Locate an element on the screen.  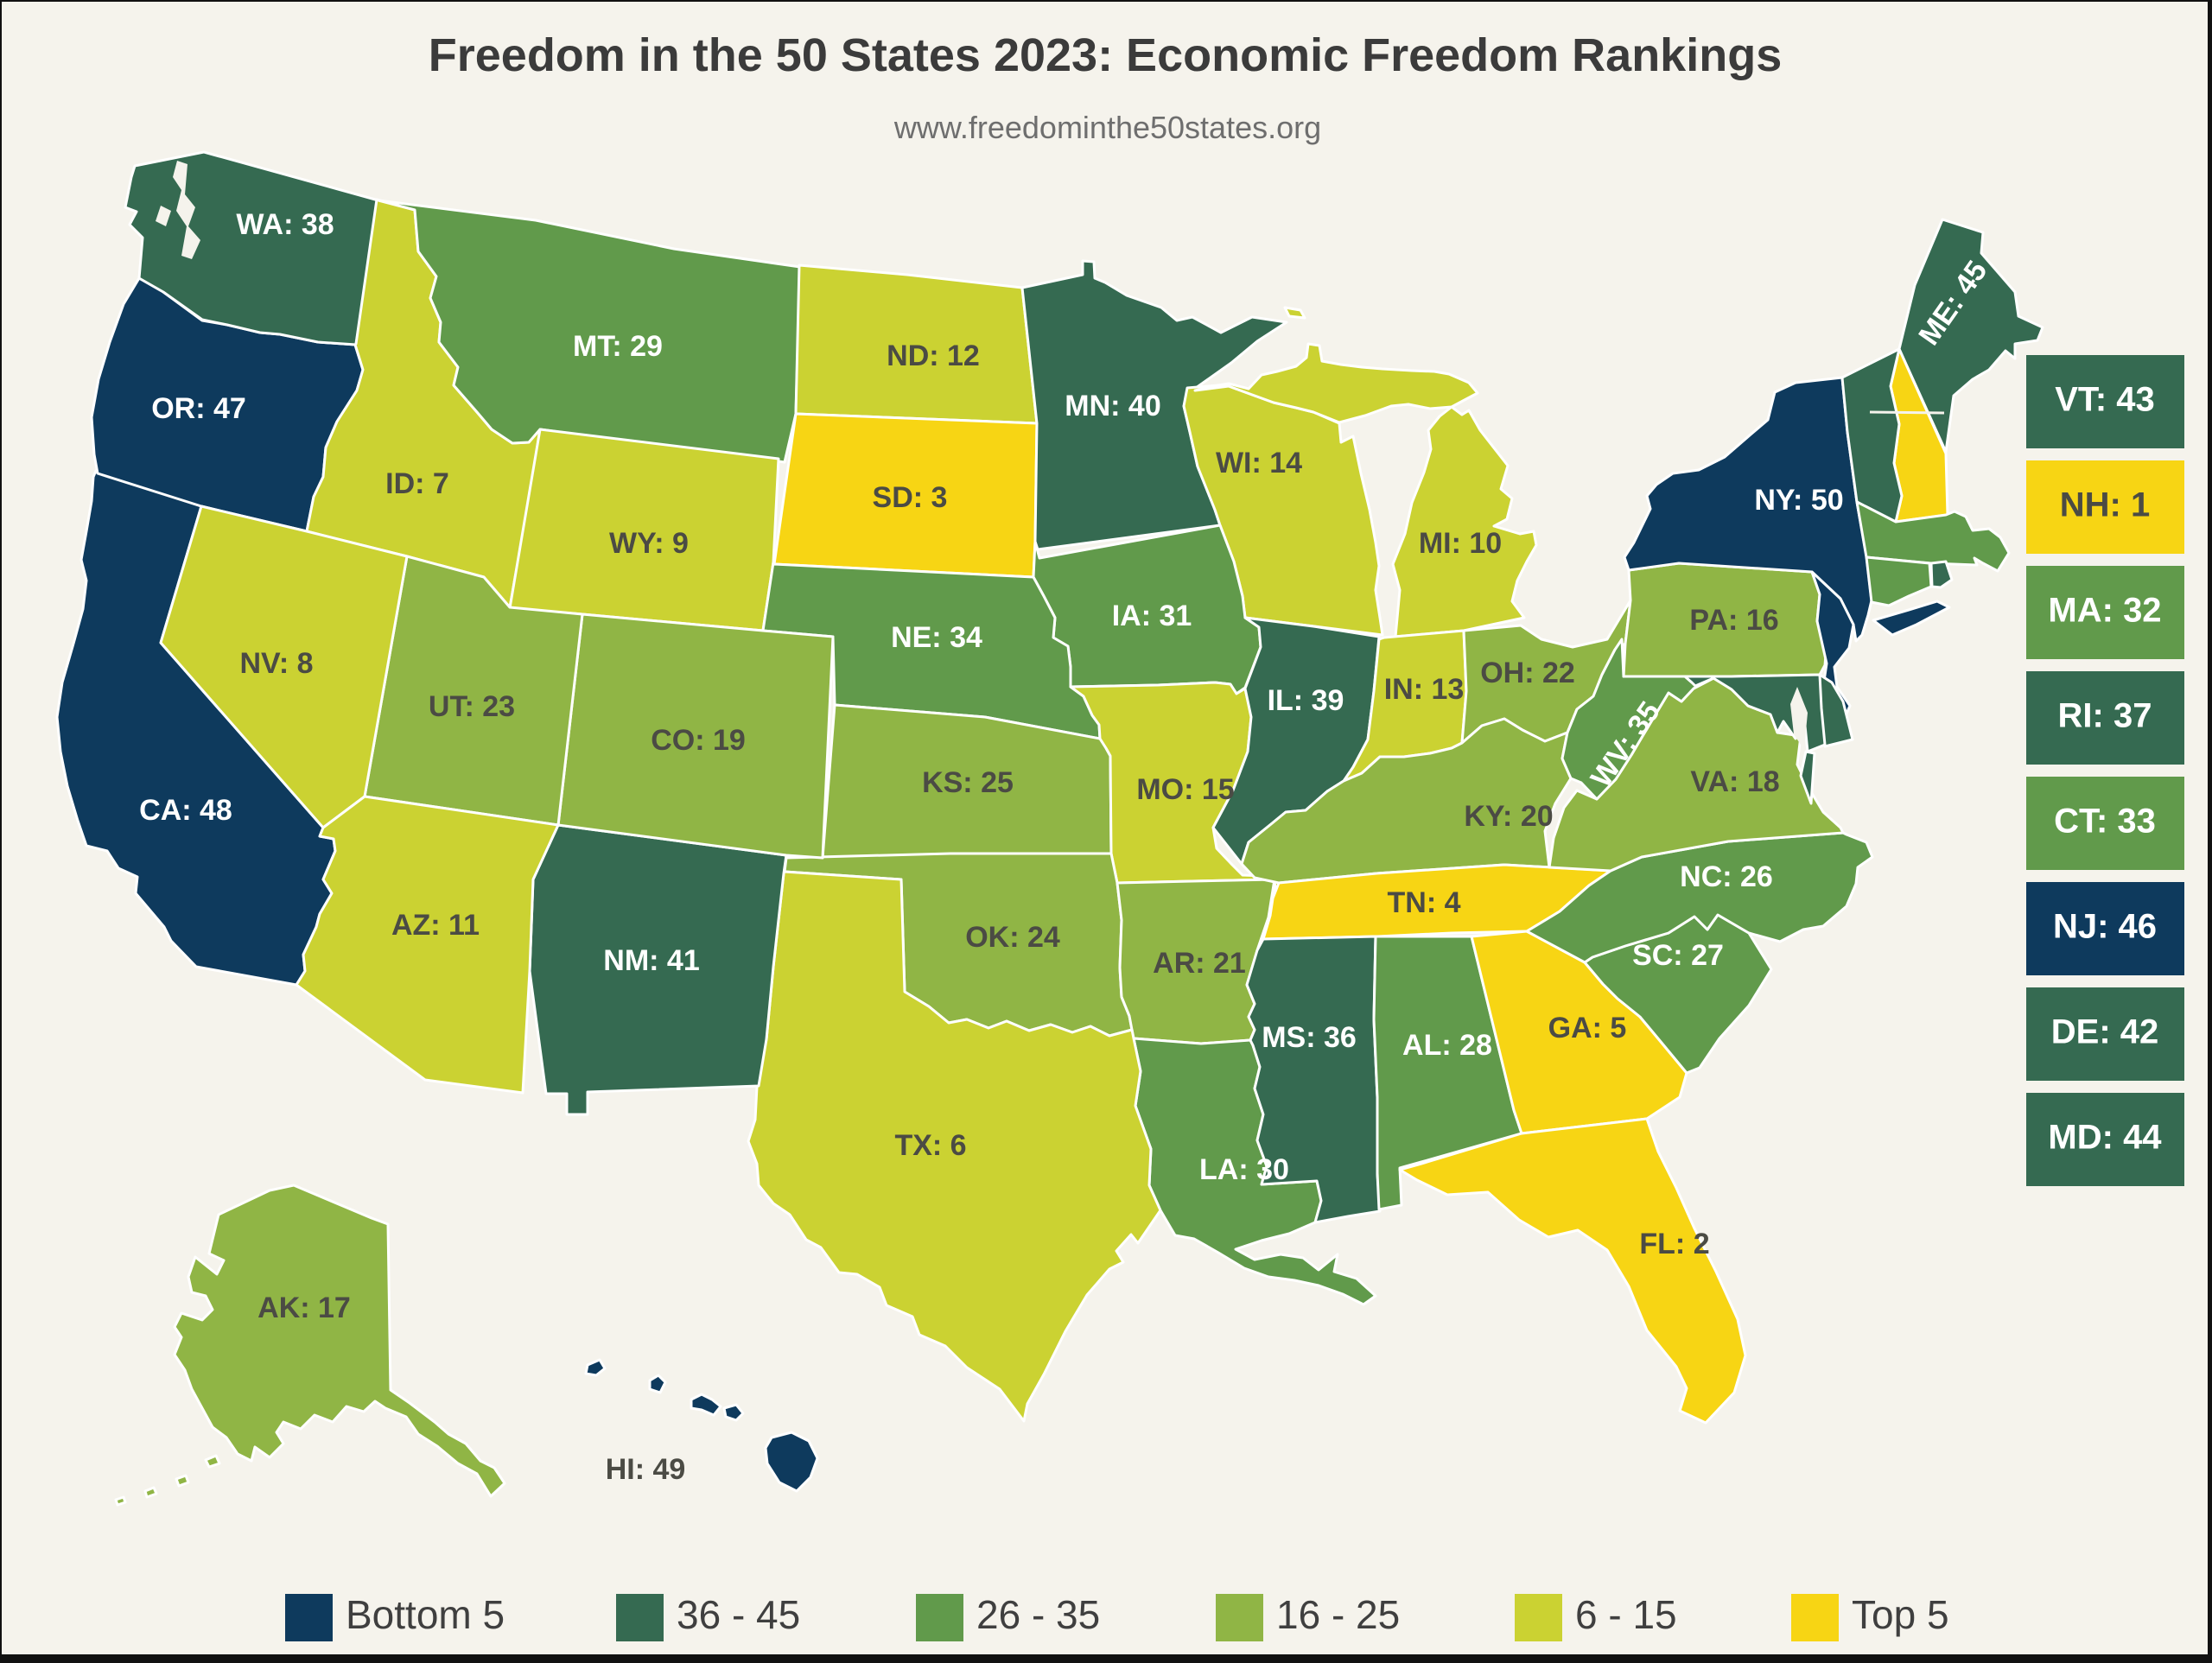
svg-text: 36 - 45 is located at coordinates (738, 1615).